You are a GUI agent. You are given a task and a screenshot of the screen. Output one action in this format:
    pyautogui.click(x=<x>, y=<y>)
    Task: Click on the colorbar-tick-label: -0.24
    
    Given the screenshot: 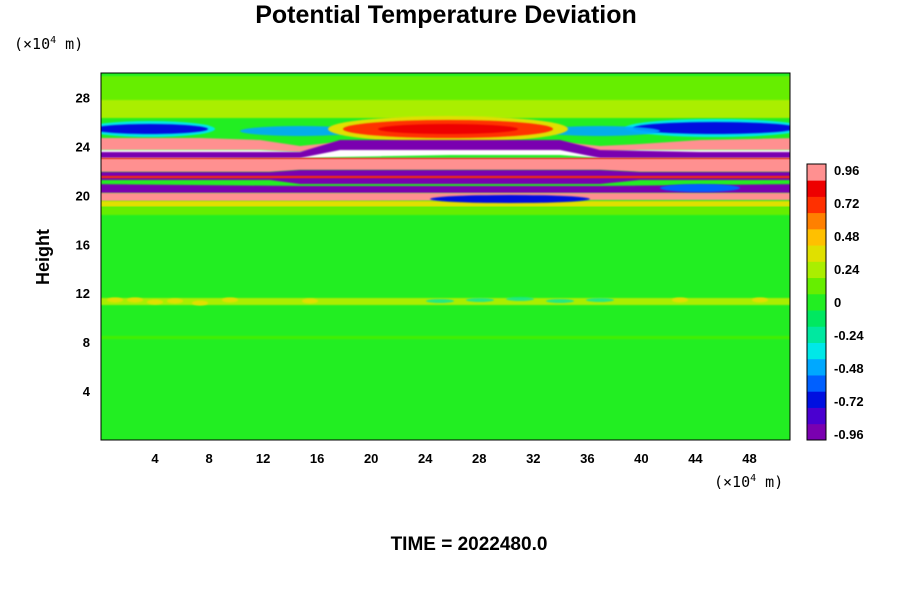 What is the action you would take?
    pyautogui.click(x=849, y=335)
    